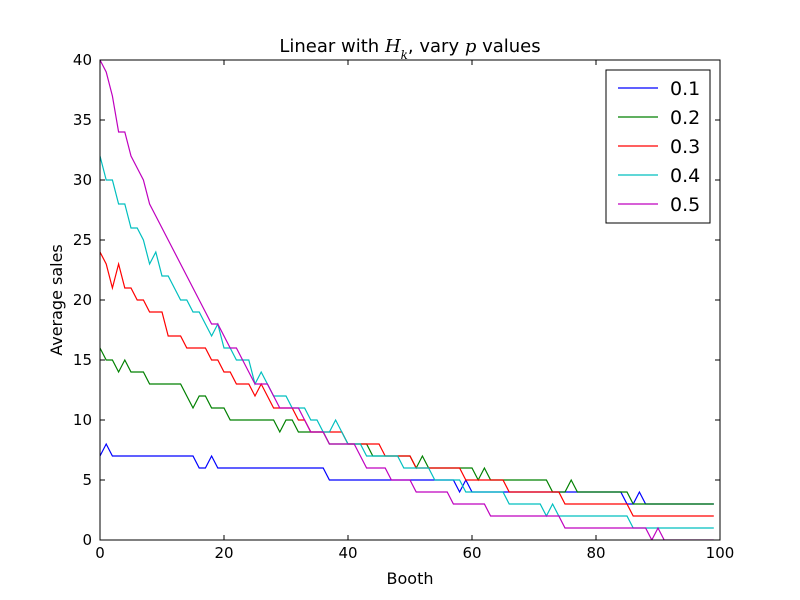 The width and height of the screenshot is (800, 600). Describe the element at coordinates (223, 553) in the screenshot. I see `x-tick-label-1: 20` at that location.